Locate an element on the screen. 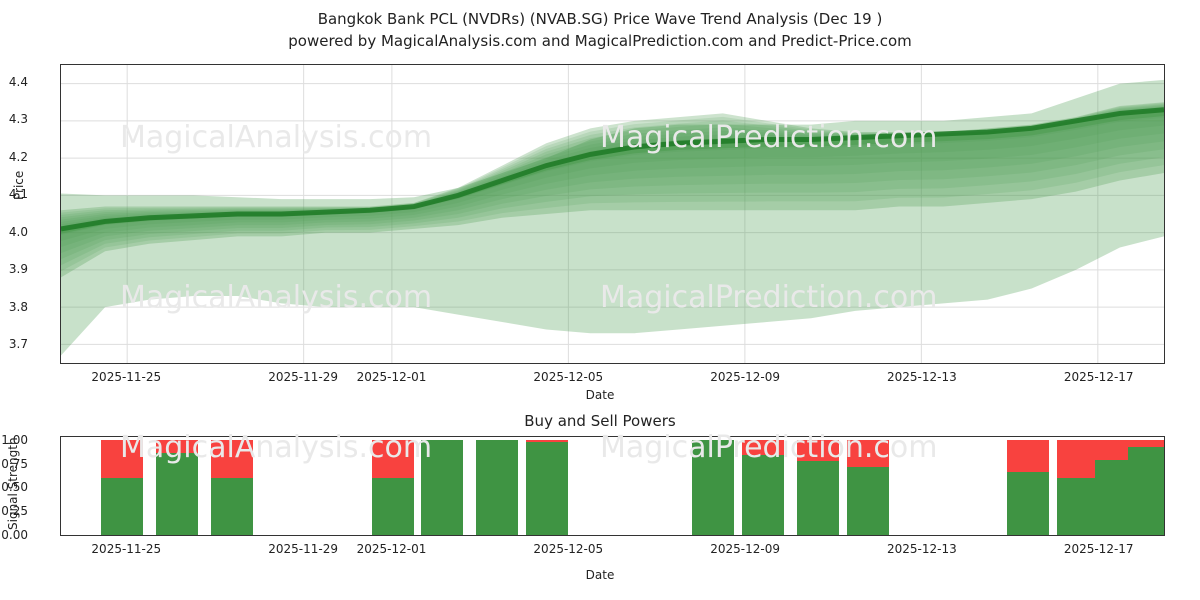 The width and height of the screenshot is (1200, 600). signal-y-axis-label: Signal Strength is located at coordinates (13, 483).